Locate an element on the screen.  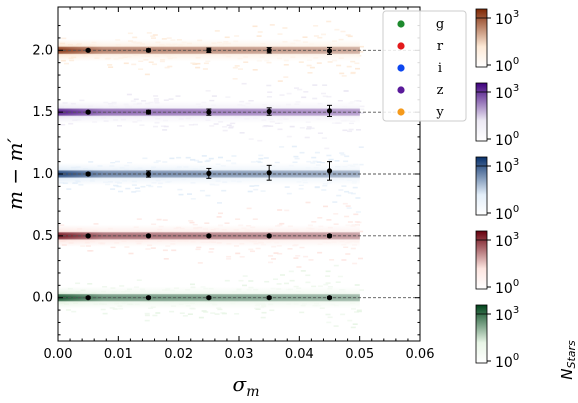
colorbar-r: 103 100 is located at coordinates (497, 263).